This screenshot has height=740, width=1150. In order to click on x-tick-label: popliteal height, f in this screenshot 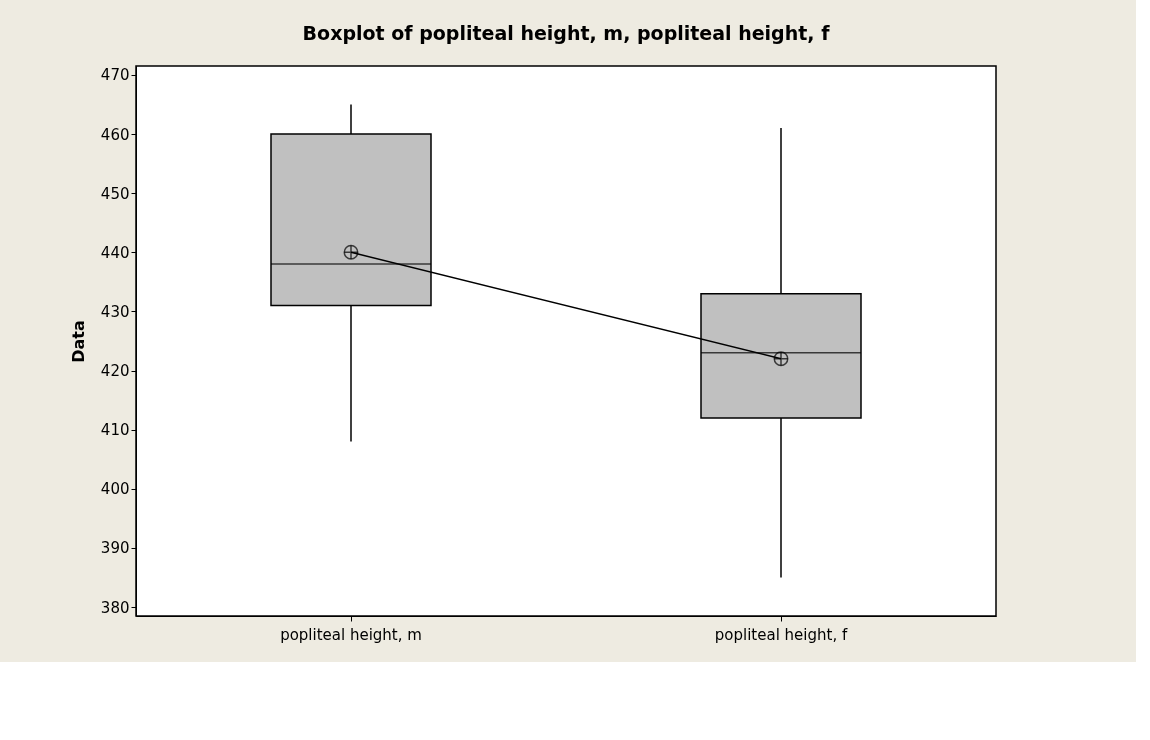, I will do `click(781, 634)`.